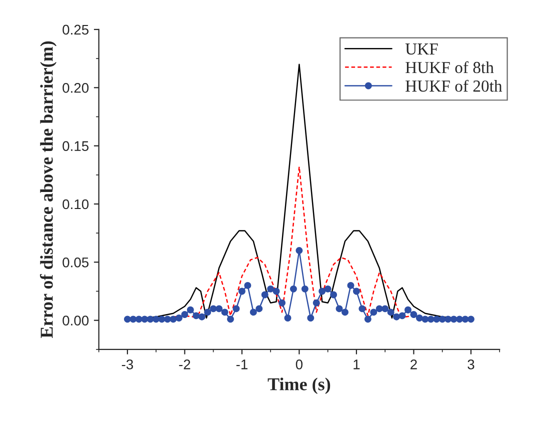 The height and width of the screenshot is (421, 549). What do you see at coordinates (357, 365) in the screenshot?
I see `x-tick-label: 1` at bounding box center [357, 365].